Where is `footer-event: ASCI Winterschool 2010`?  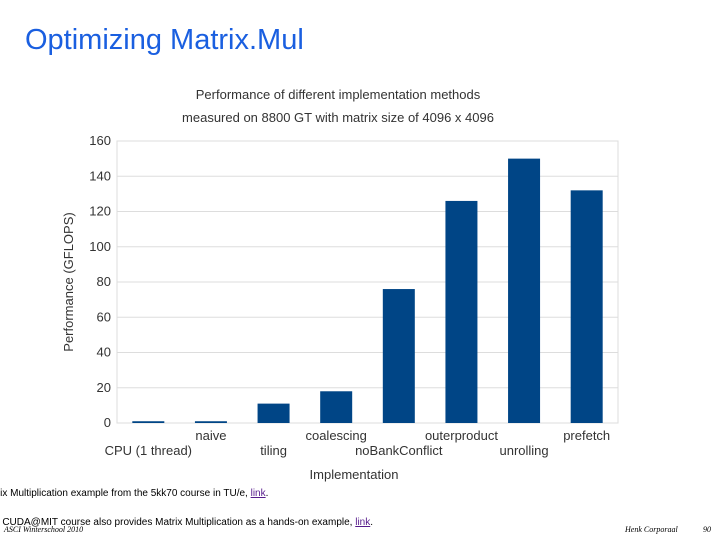 footer-event: ASCI Winterschool 2010 is located at coordinates (44, 529).